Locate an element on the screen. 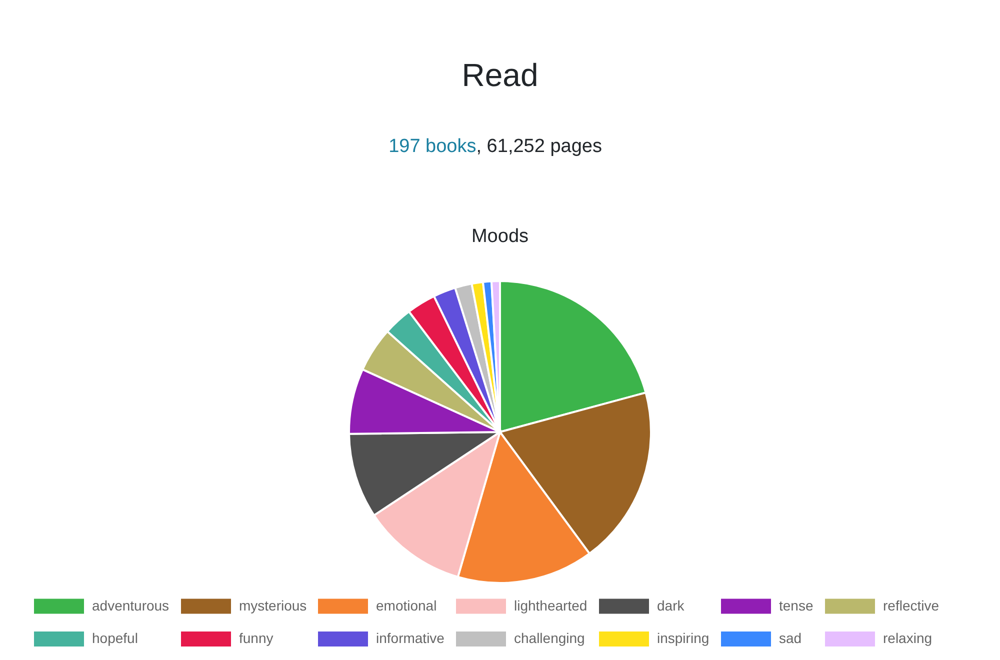  legend-label: funny is located at coordinates (256, 638).